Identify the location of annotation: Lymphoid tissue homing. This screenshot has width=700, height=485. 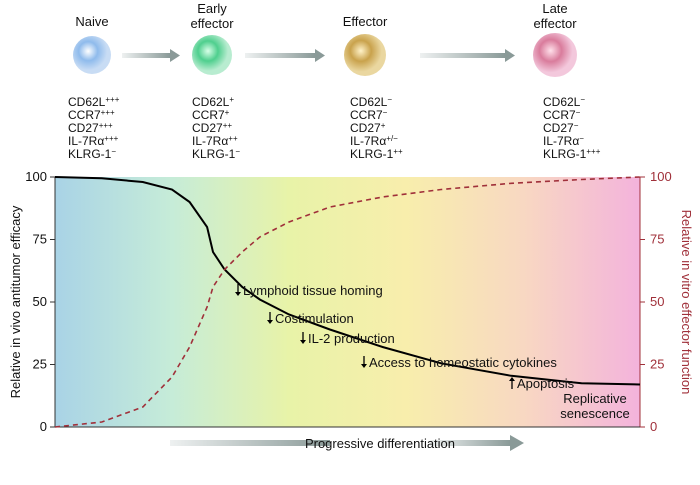
(313, 290).